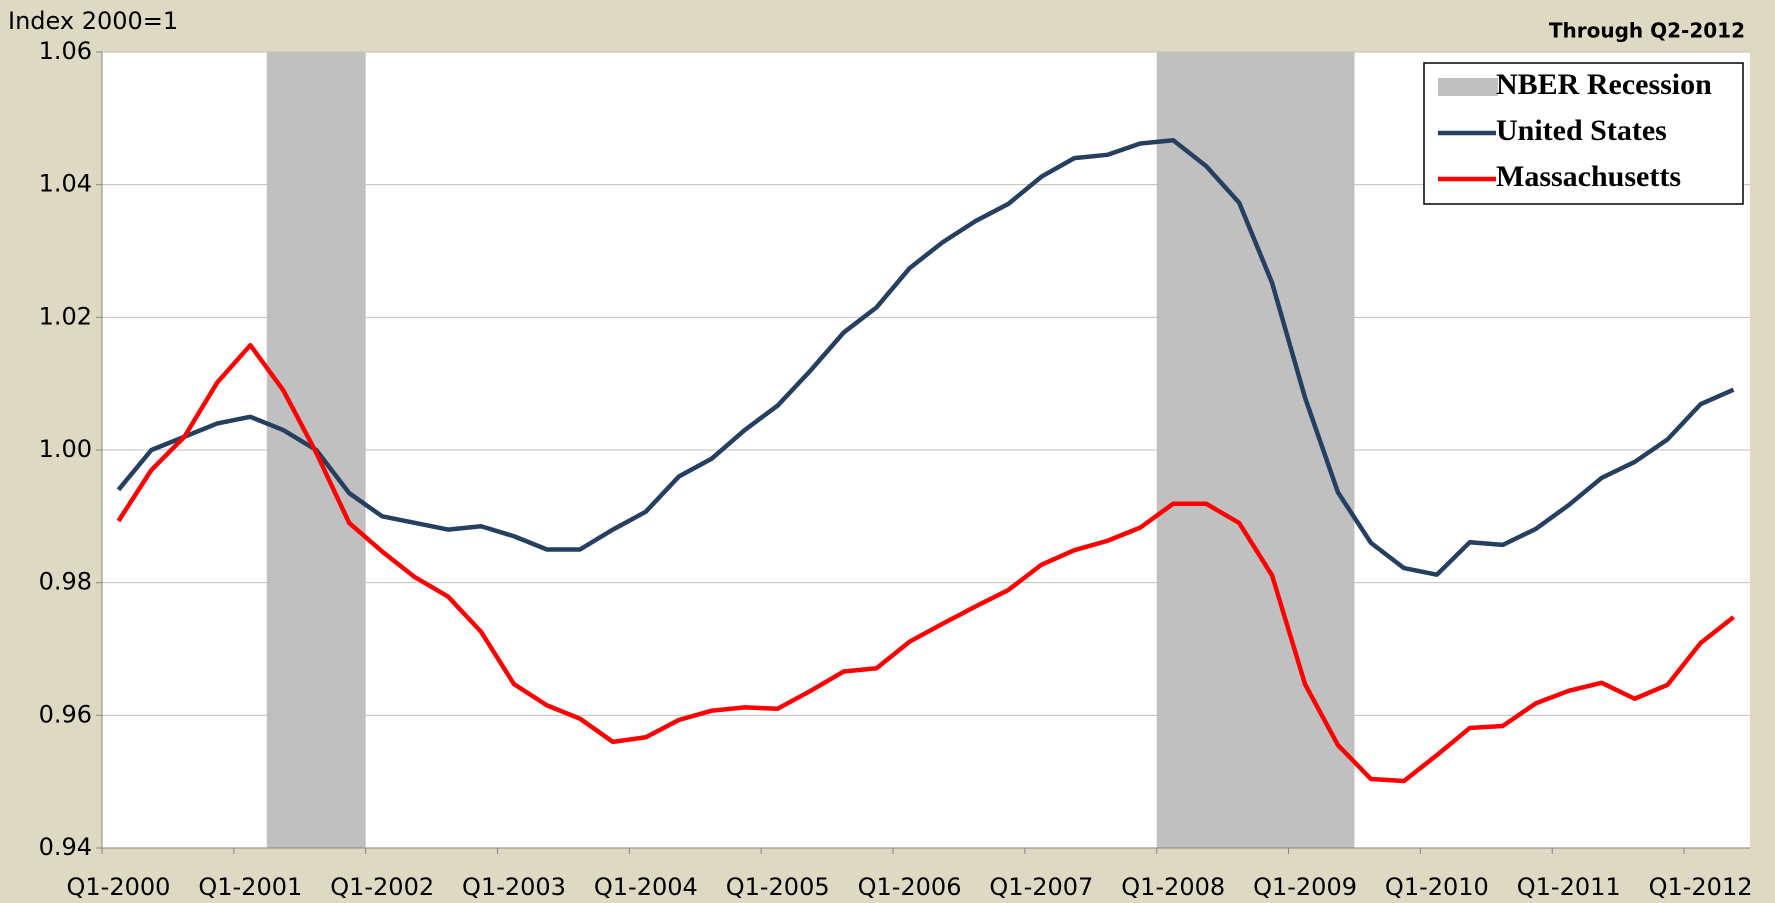 Image resolution: width=1775 pixels, height=903 pixels. What do you see at coordinates (65, 847) in the screenshot?
I see `y-tick-label: 0.94` at bounding box center [65, 847].